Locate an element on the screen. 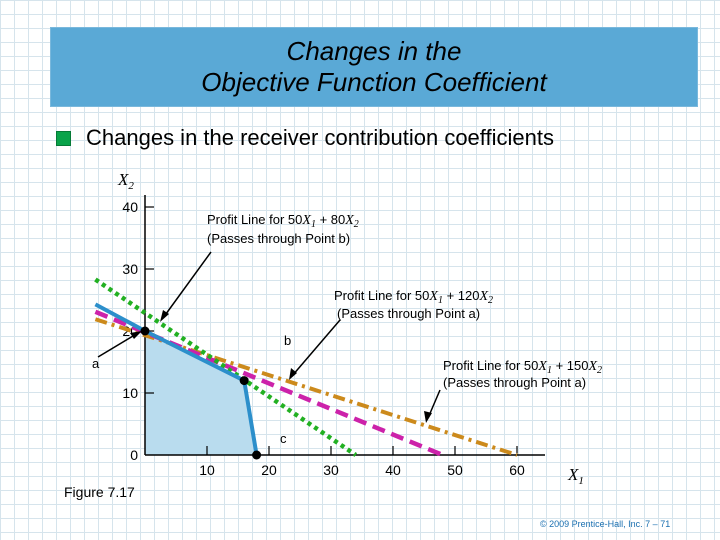 Image resolution: width=720 pixels, height=540 pixels. y-tick-label: 0 is located at coordinates (134, 455).